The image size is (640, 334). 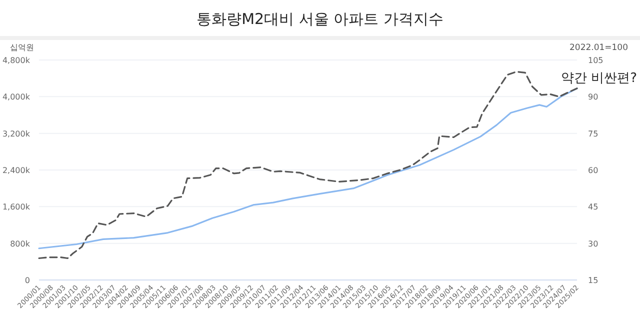 What do you see at coordinates (598, 78) in the screenshot?
I see `annotation: 약간 비싼편?` at bounding box center [598, 78].